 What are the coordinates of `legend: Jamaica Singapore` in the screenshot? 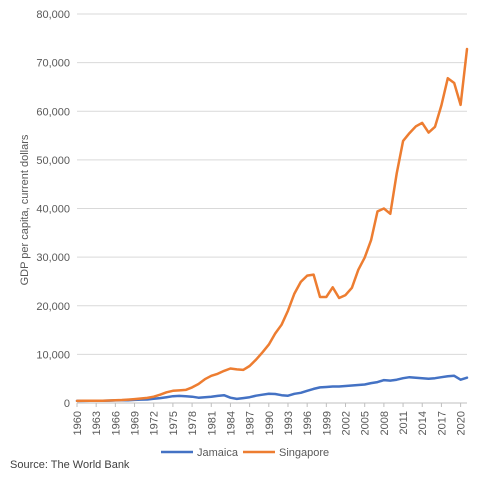 It's located at (245, 453).